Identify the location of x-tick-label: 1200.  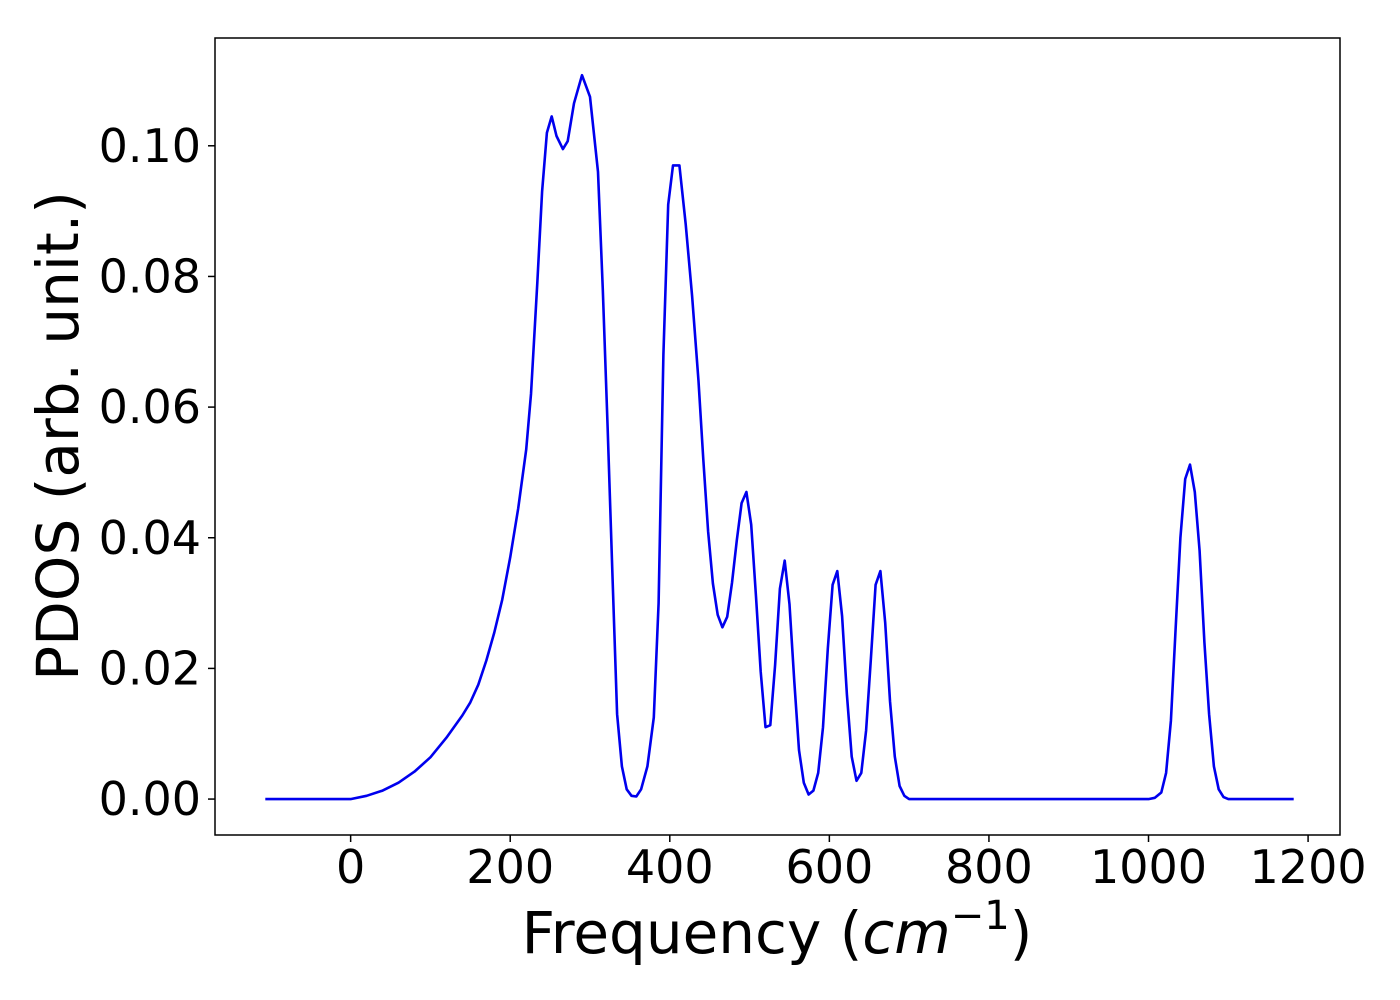
(1308, 867).